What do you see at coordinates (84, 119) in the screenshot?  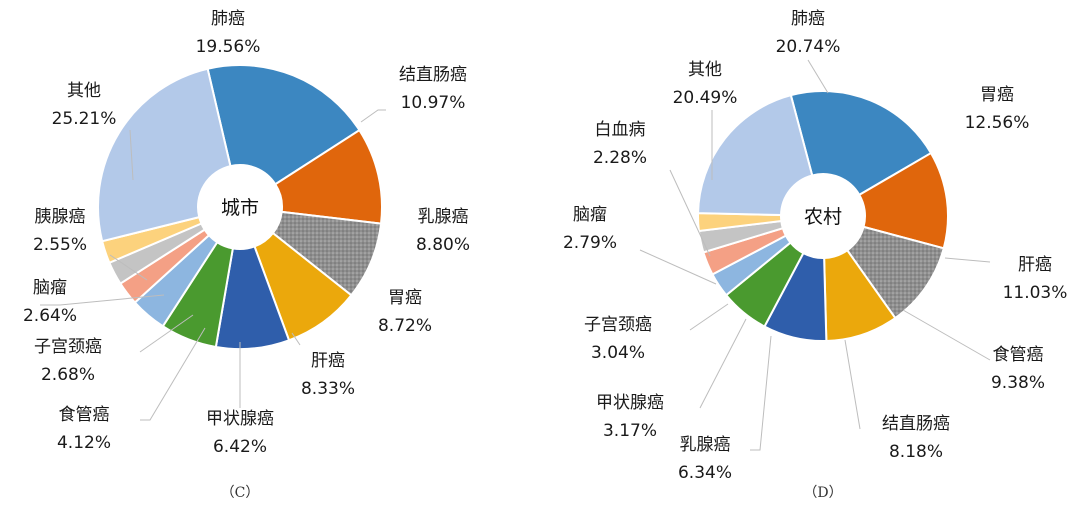 I see `slice-value-label: 25.21%` at bounding box center [84, 119].